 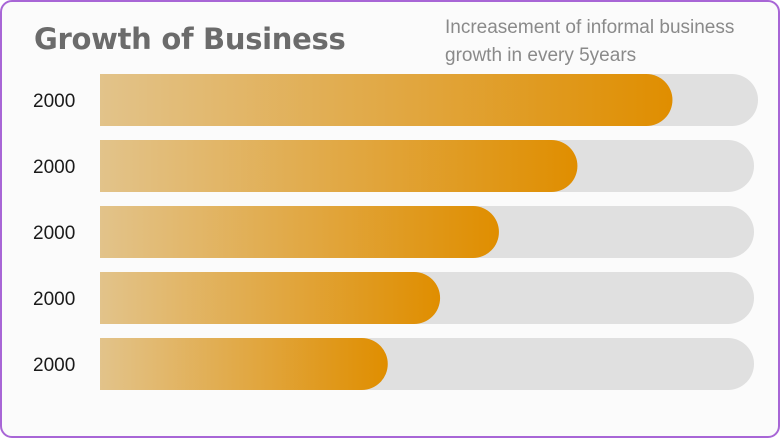 What do you see at coordinates (190, 39) in the screenshot?
I see `chart-title: Growth of Business` at bounding box center [190, 39].